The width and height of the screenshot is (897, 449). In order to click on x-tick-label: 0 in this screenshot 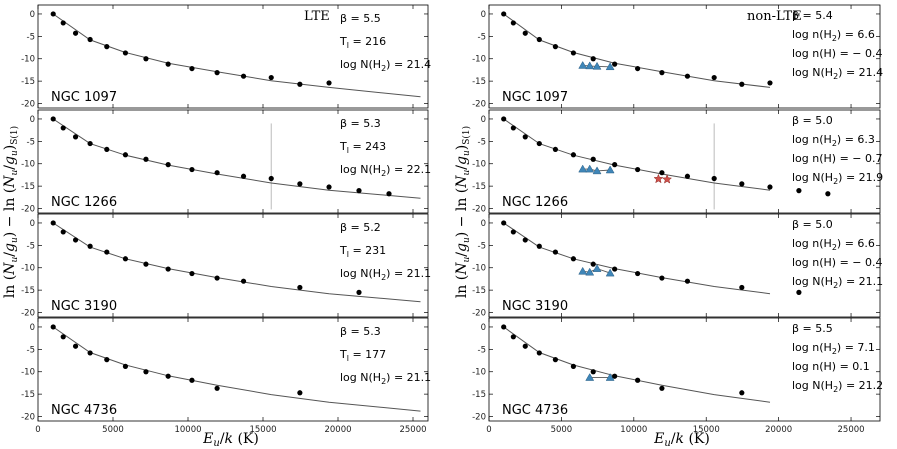, I will do `click(488, 430)`.